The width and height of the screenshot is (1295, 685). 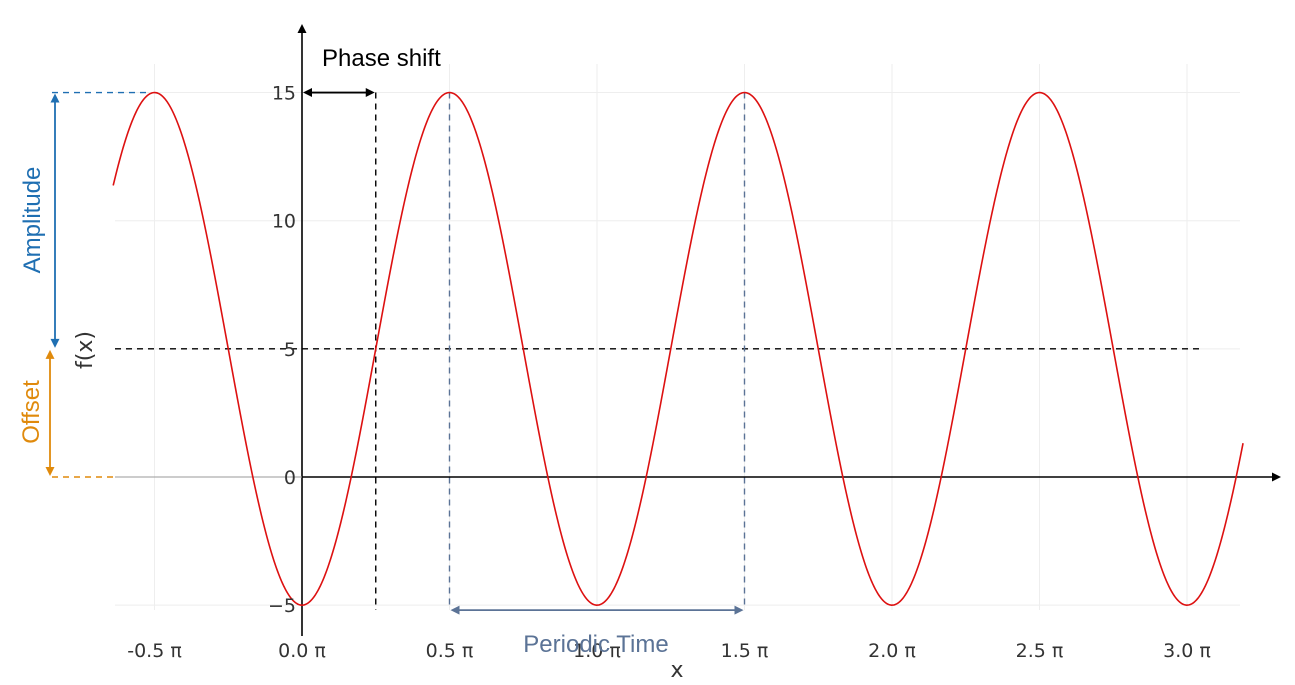 I want to click on x-tick-label: 0.5 π, so click(x=450, y=651).